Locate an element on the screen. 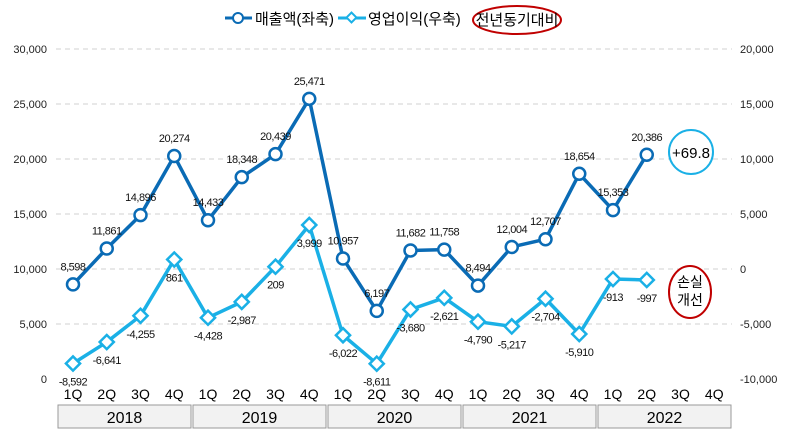  year-label: 2020 is located at coordinates (395, 418).